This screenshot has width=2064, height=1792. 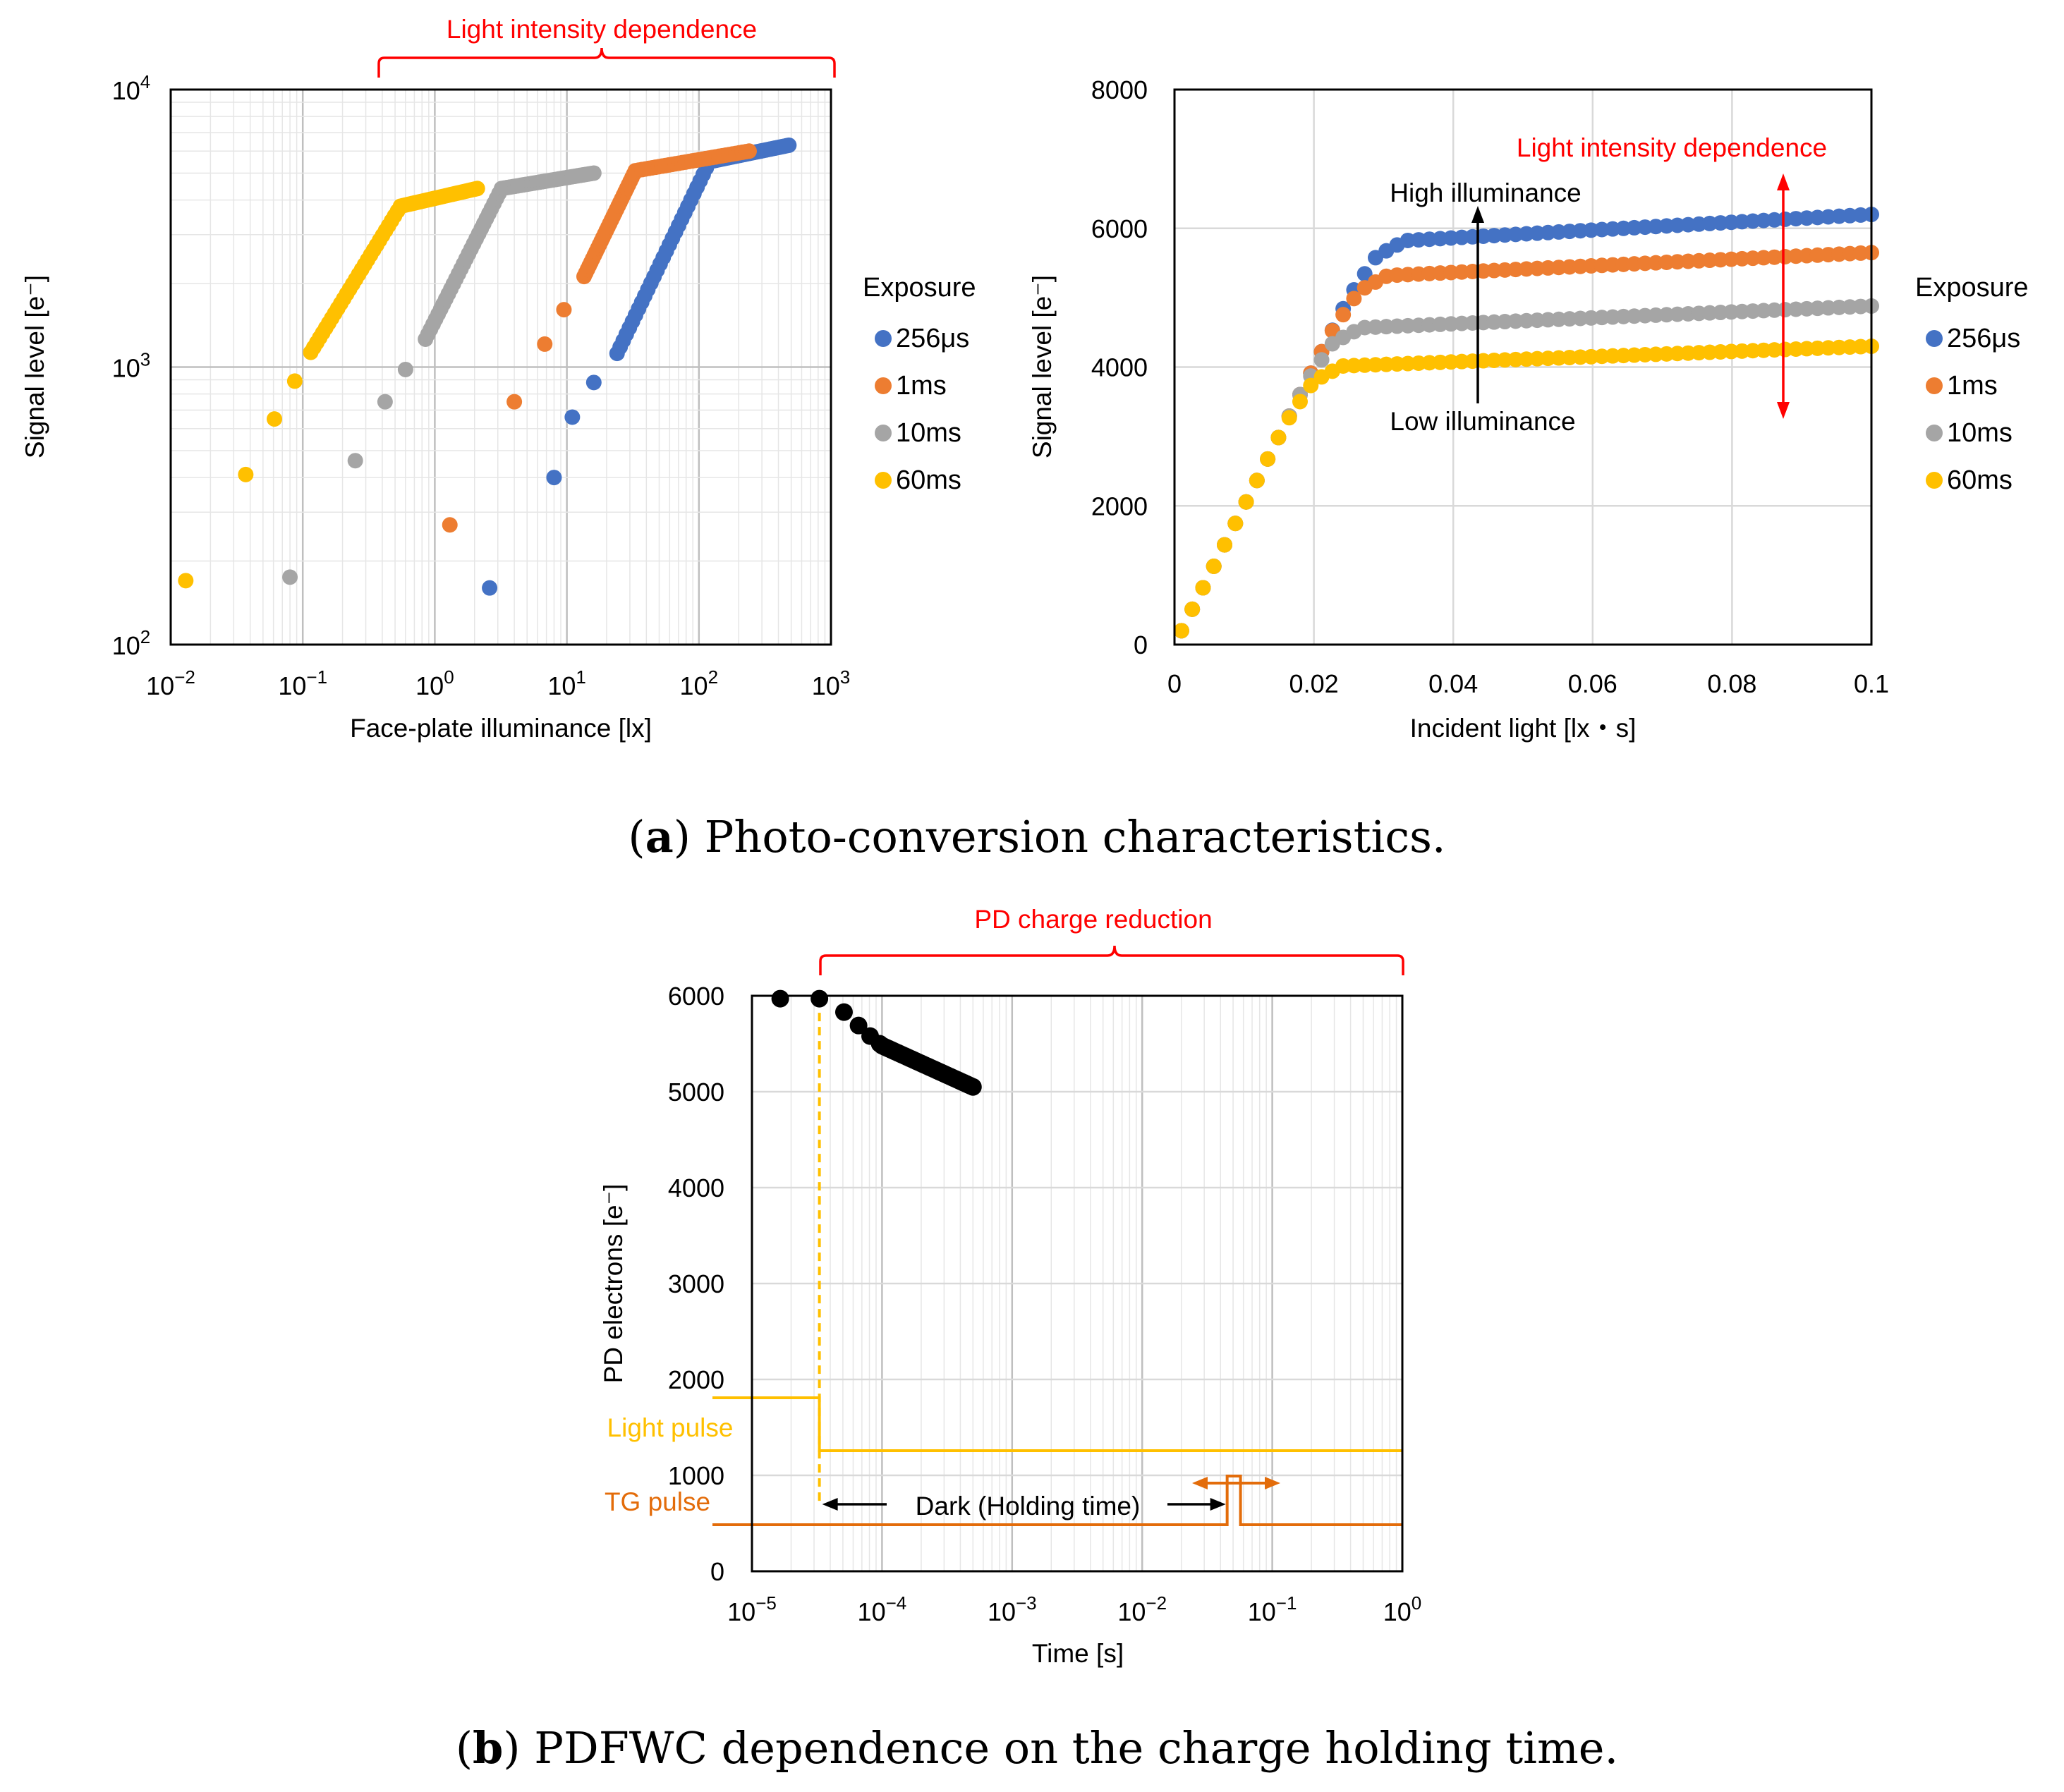 I want to click on a-right-y-axis-title: Signal level [e⁻], so click(x=1042, y=366).